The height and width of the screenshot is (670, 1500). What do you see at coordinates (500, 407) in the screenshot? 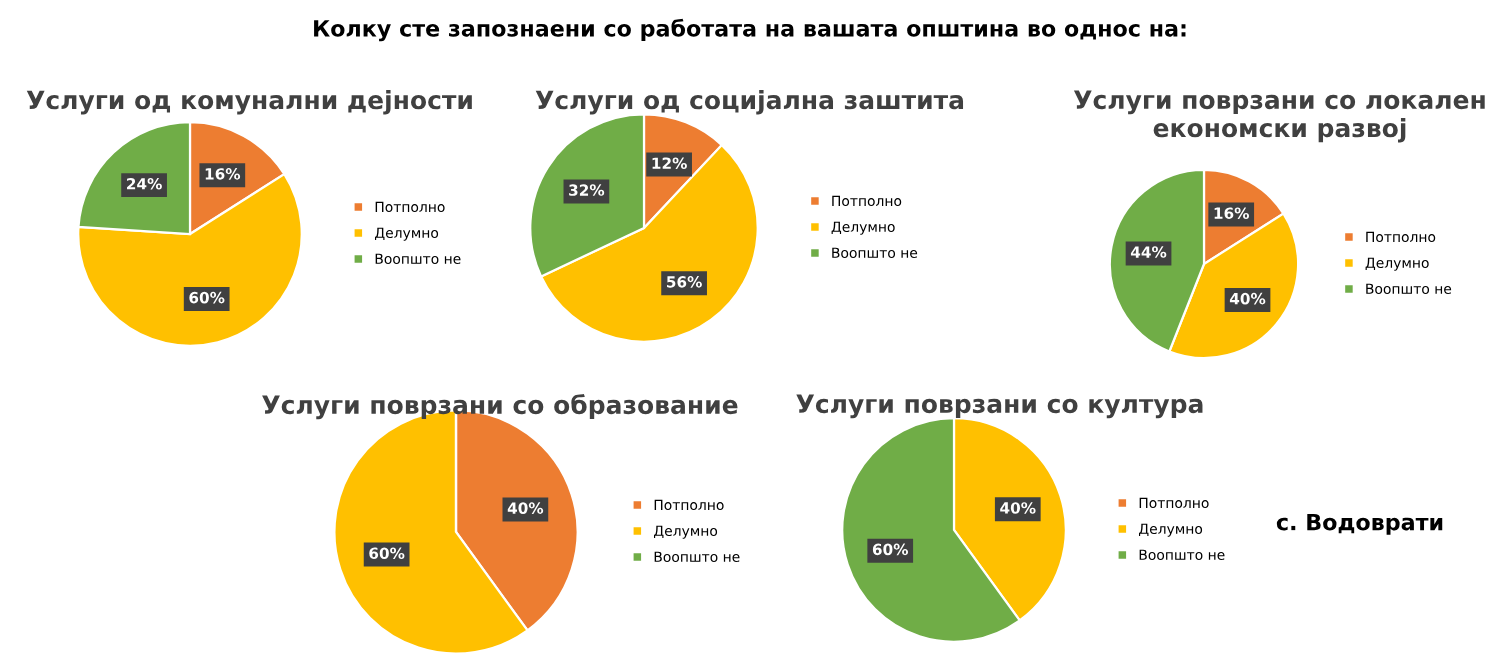
I see `chart-title: Услуги поврзани со образование` at bounding box center [500, 407].